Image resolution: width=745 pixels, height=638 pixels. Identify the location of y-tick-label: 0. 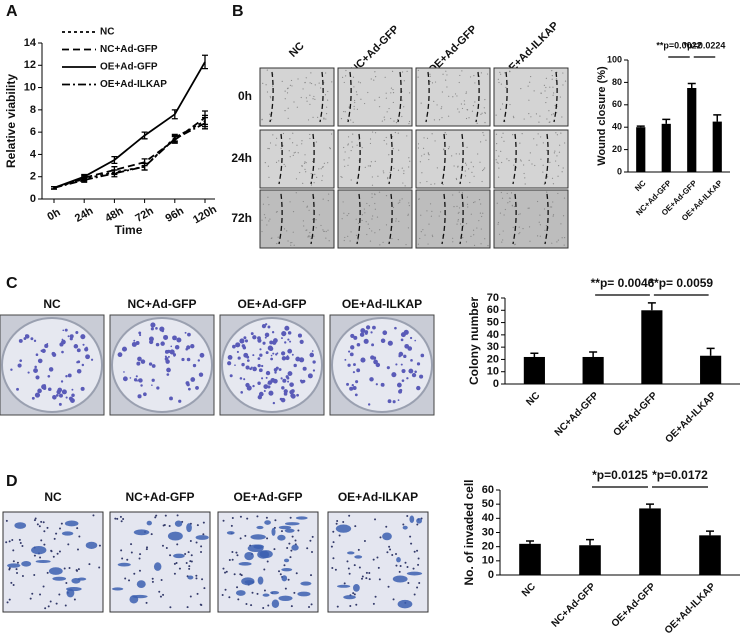
(619, 171).